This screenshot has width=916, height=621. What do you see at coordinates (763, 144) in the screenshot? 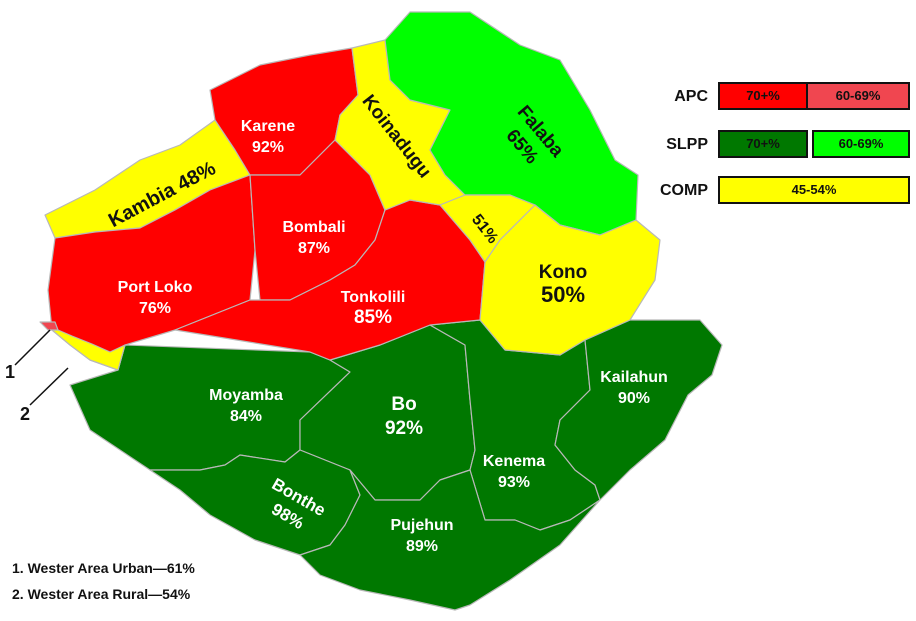
I see `swatch-slpp-high: 70+%` at bounding box center [763, 144].